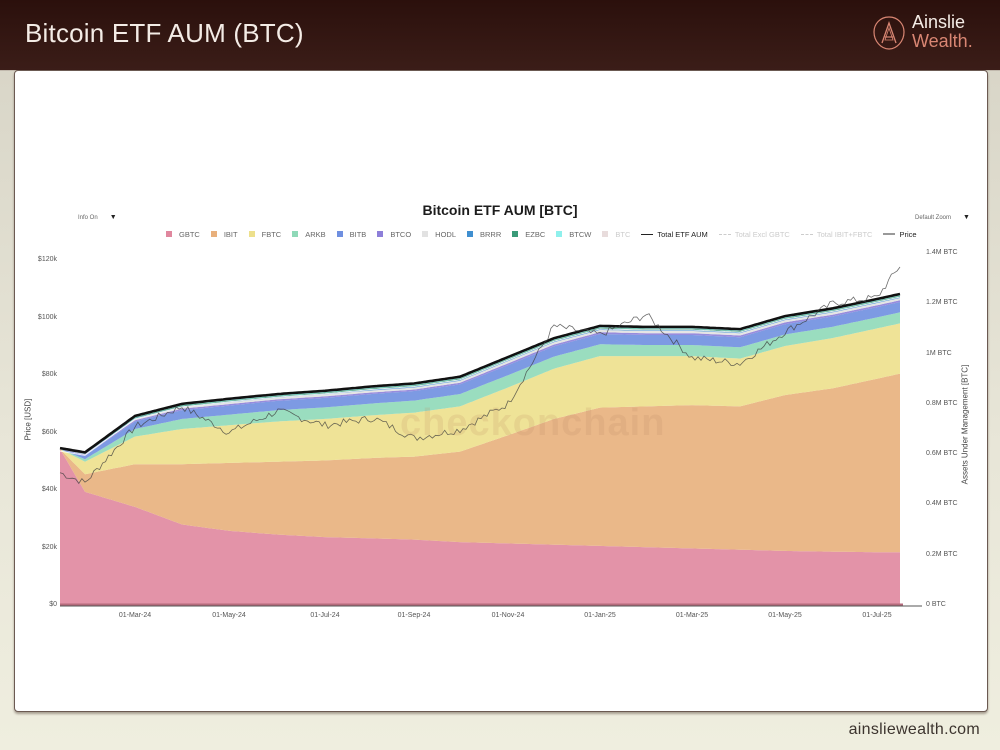 The width and height of the screenshot is (1000, 750). I want to click on legend-item-price: Price, so click(900, 234).